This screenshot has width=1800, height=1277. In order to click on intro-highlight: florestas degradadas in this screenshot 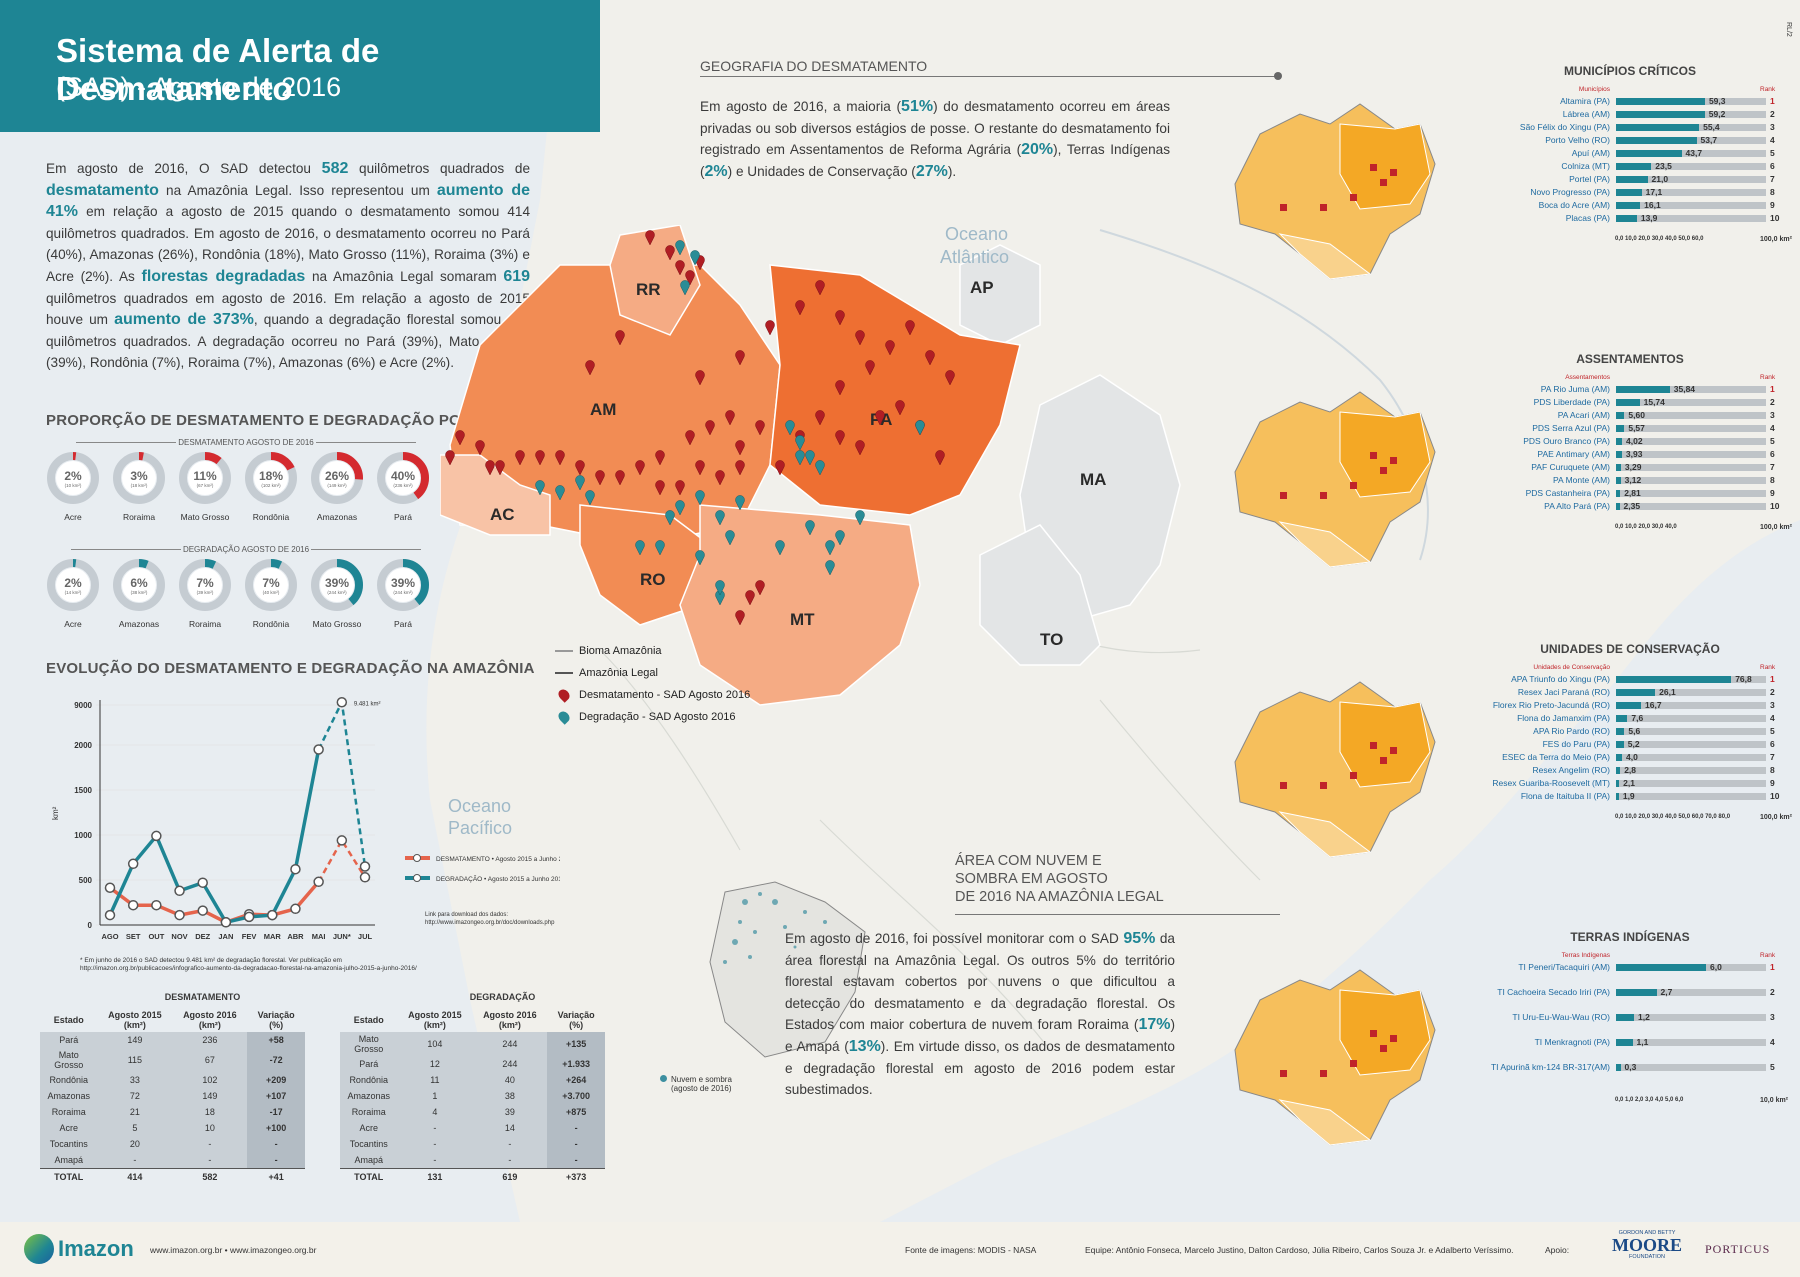, I will do `click(223, 276)`.